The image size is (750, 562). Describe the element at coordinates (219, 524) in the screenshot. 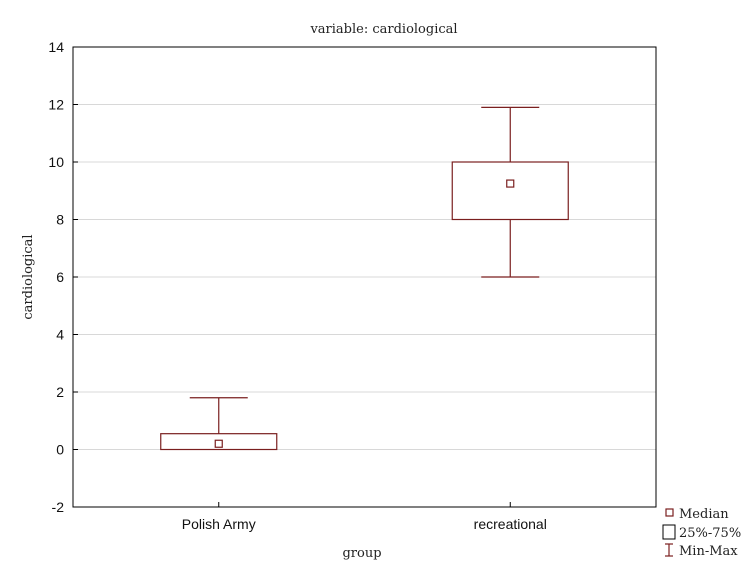

I see `x-tick-label: Polish Army` at that location.